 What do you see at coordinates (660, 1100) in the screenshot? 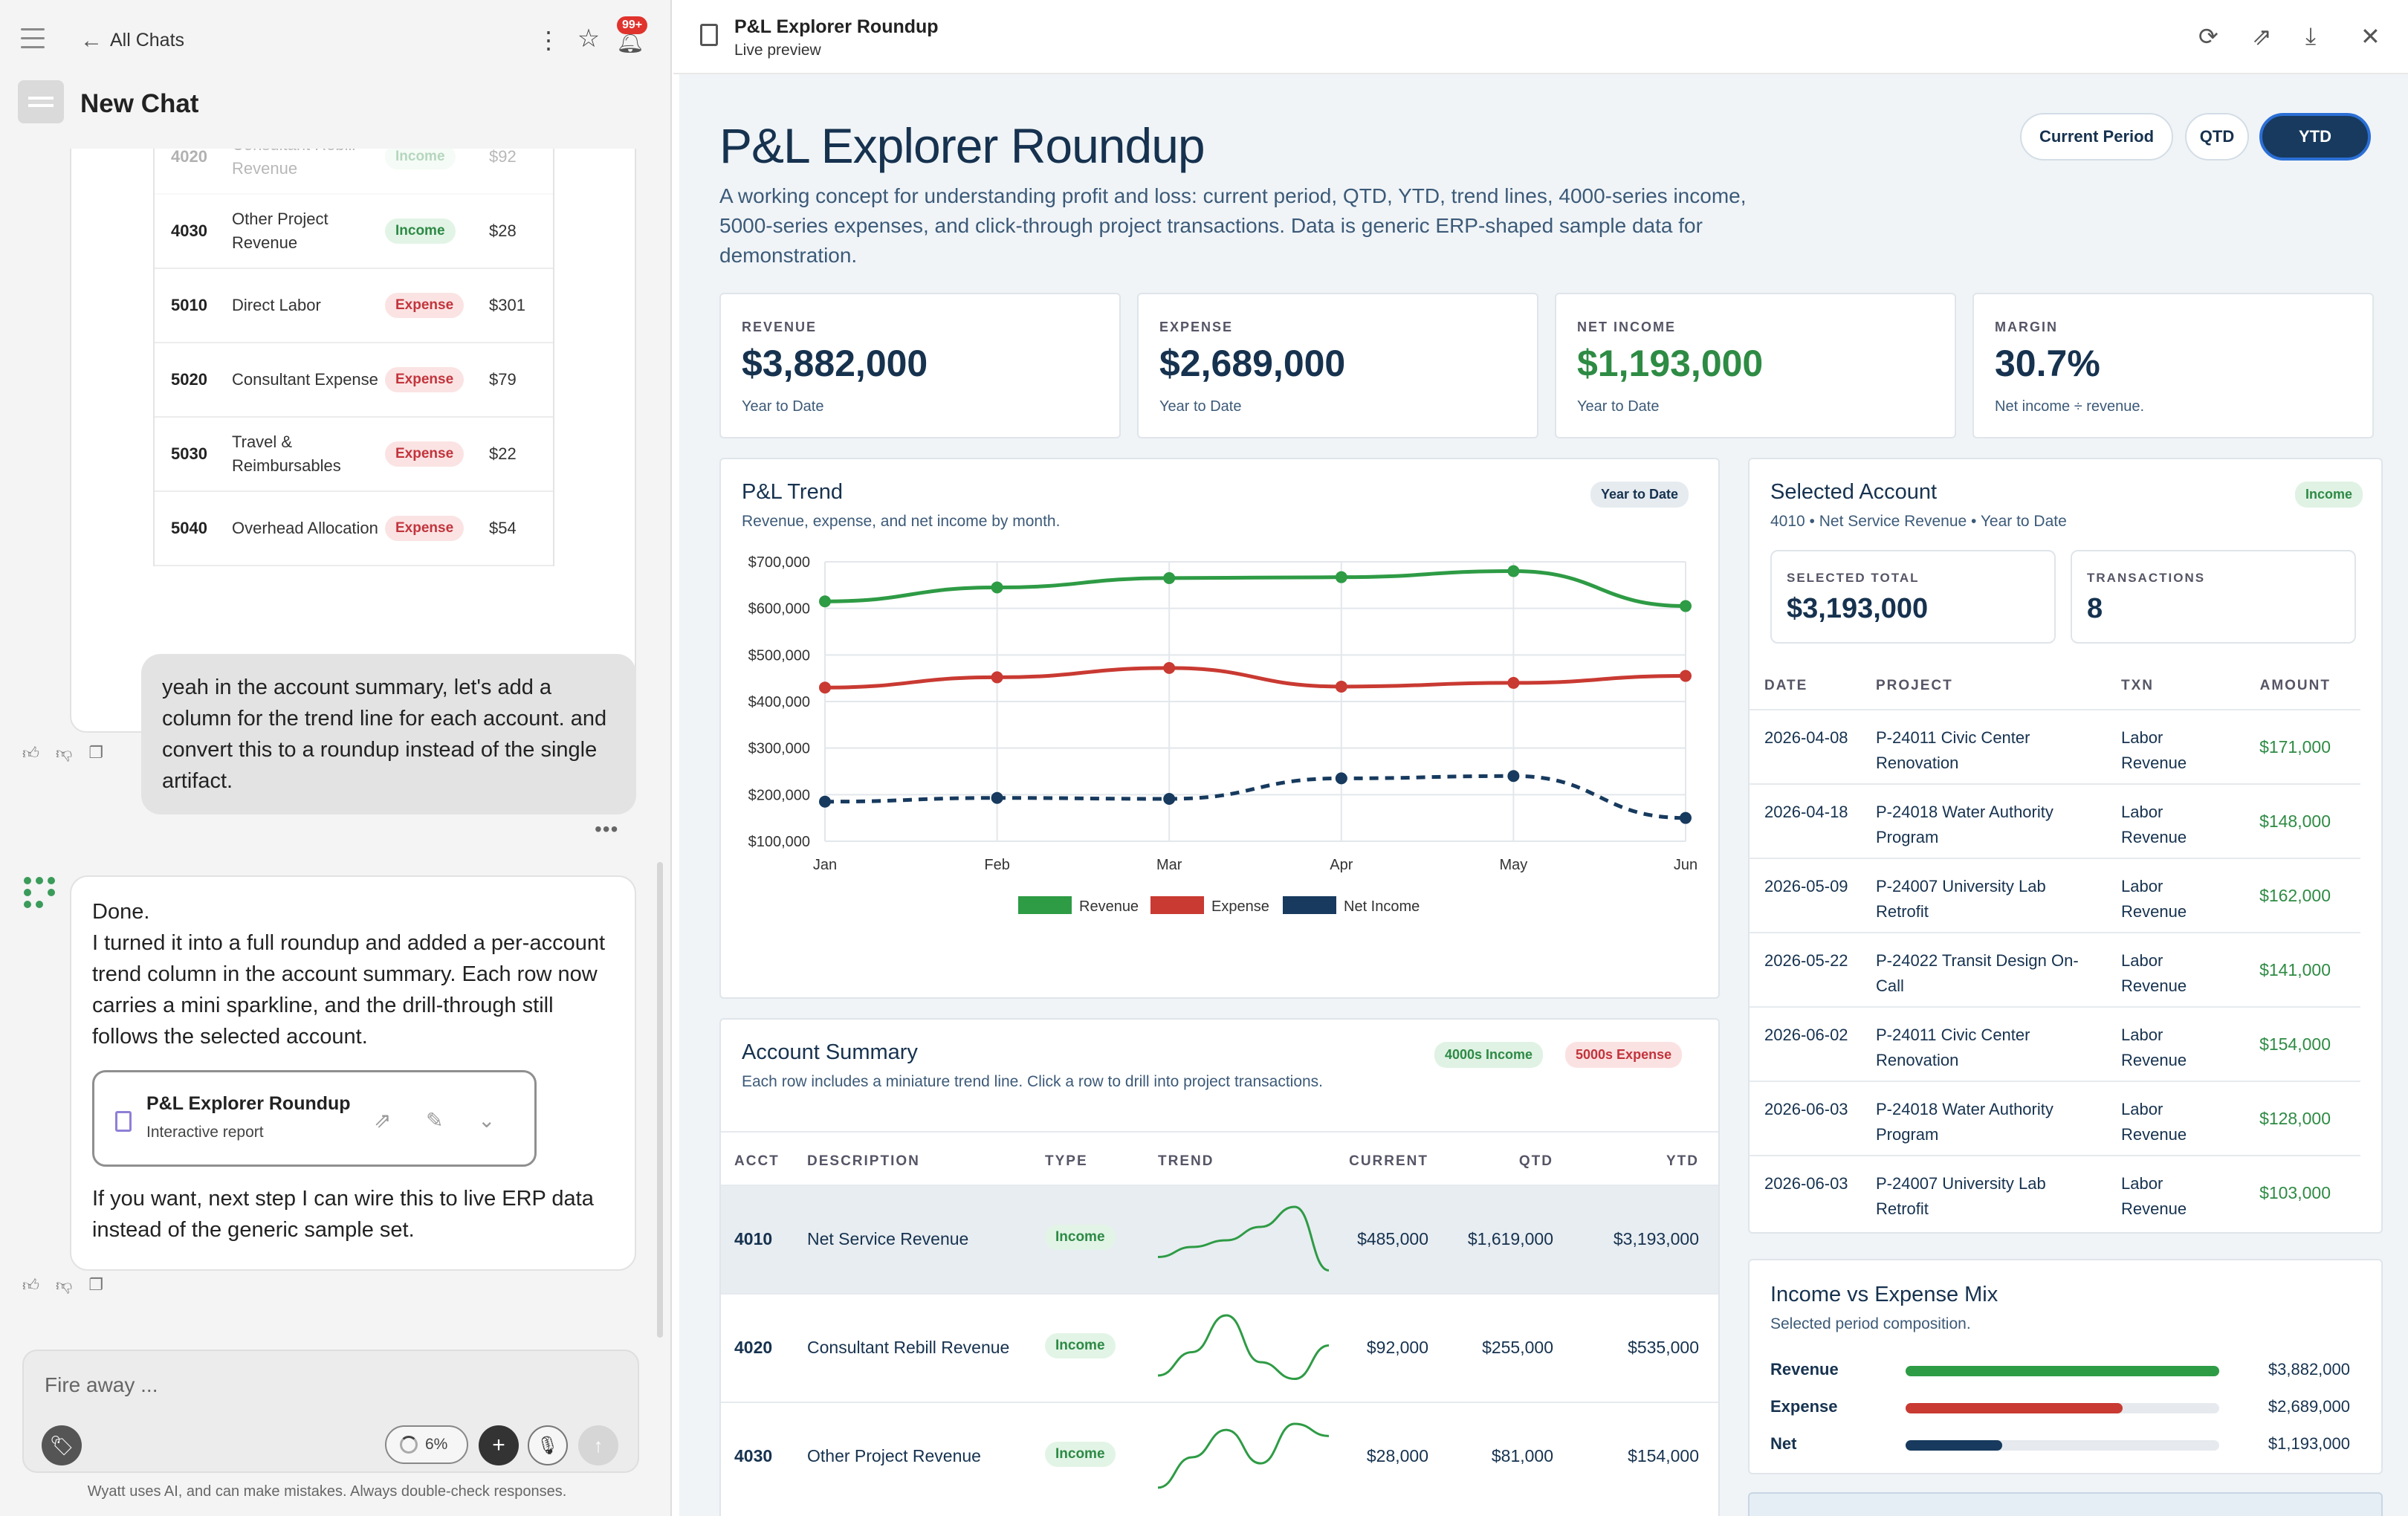
I see `chat-scrollbar` at bounding box center [660, 1100].